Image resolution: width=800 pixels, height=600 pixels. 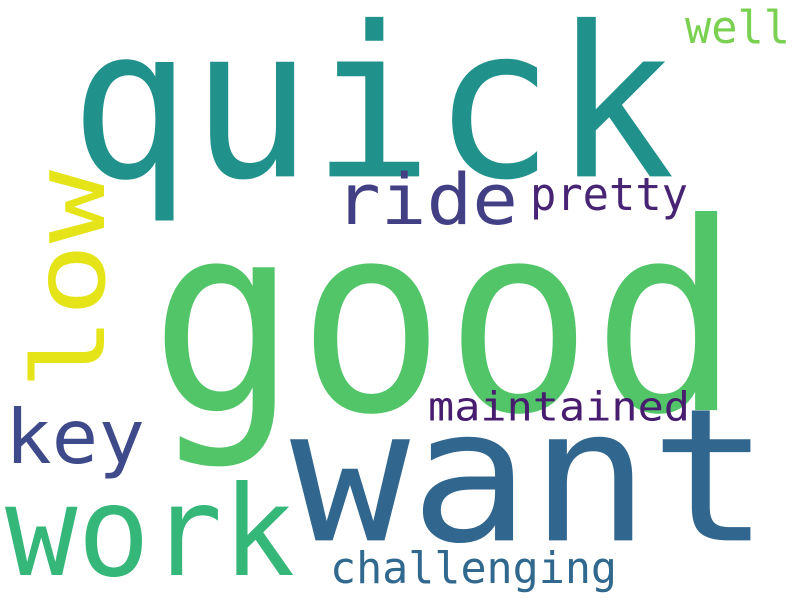 I want to click on word-pretty: pretty, so click(x=609, y=194).